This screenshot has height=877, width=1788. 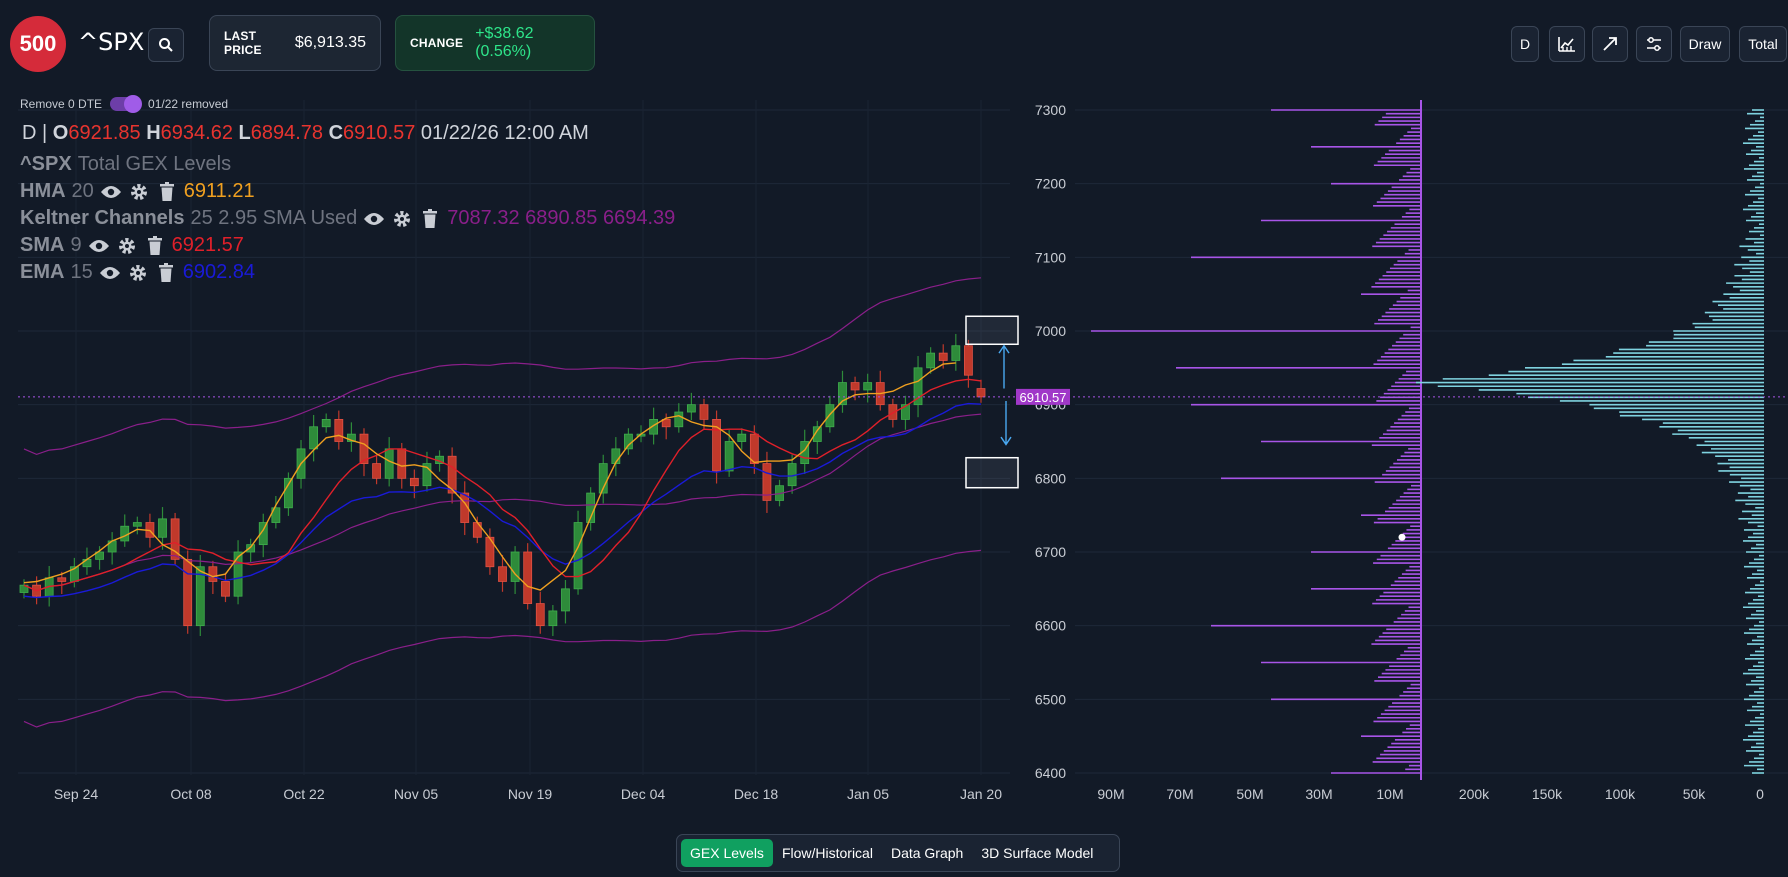 I want to click on ema-line, so click(x=502, y=500).